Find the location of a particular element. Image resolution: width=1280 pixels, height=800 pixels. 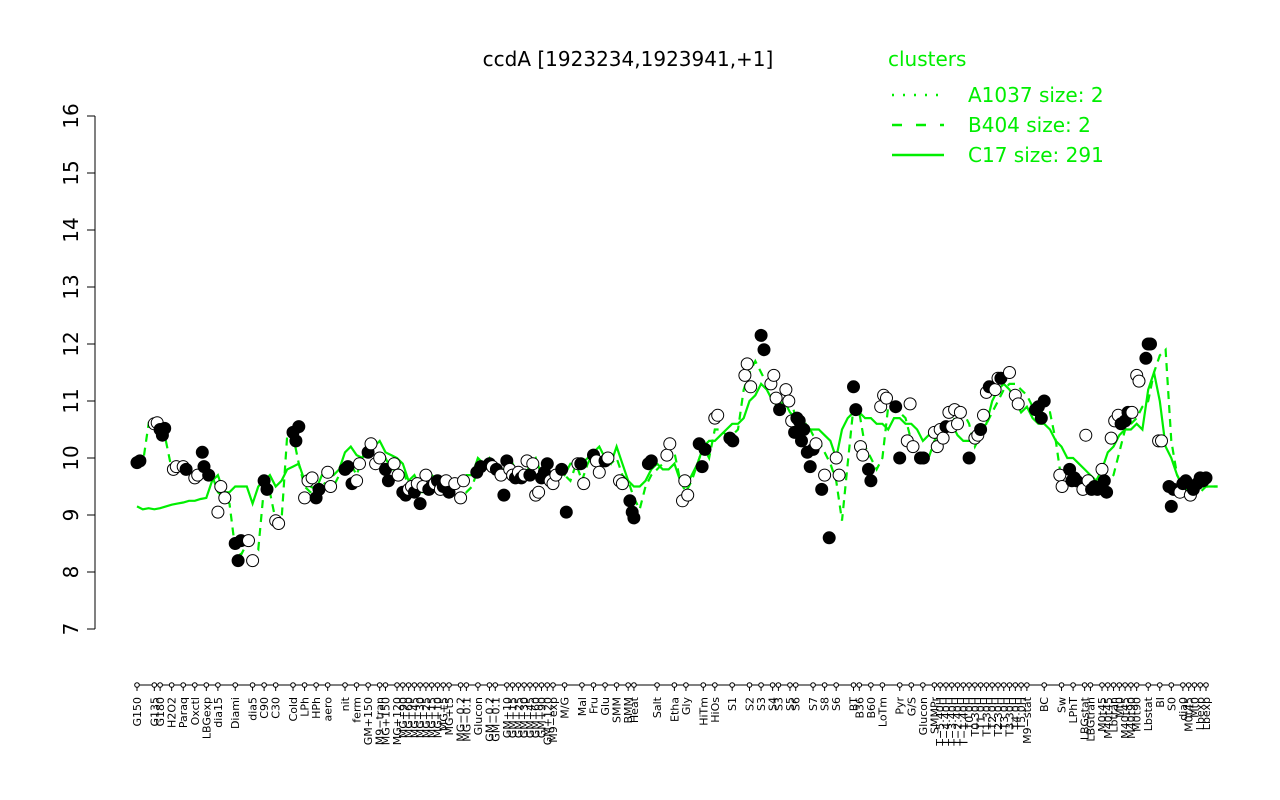

x-tick-label: aero is located at coordinates (328, 709).